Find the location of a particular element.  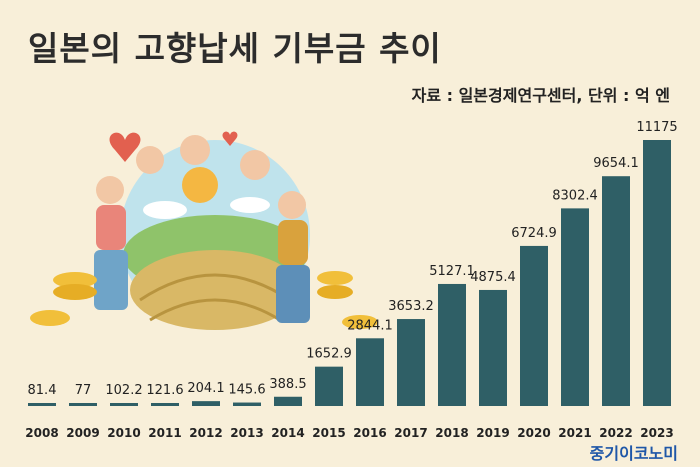

value-label: 11175 is located at coordinates (656, 127).